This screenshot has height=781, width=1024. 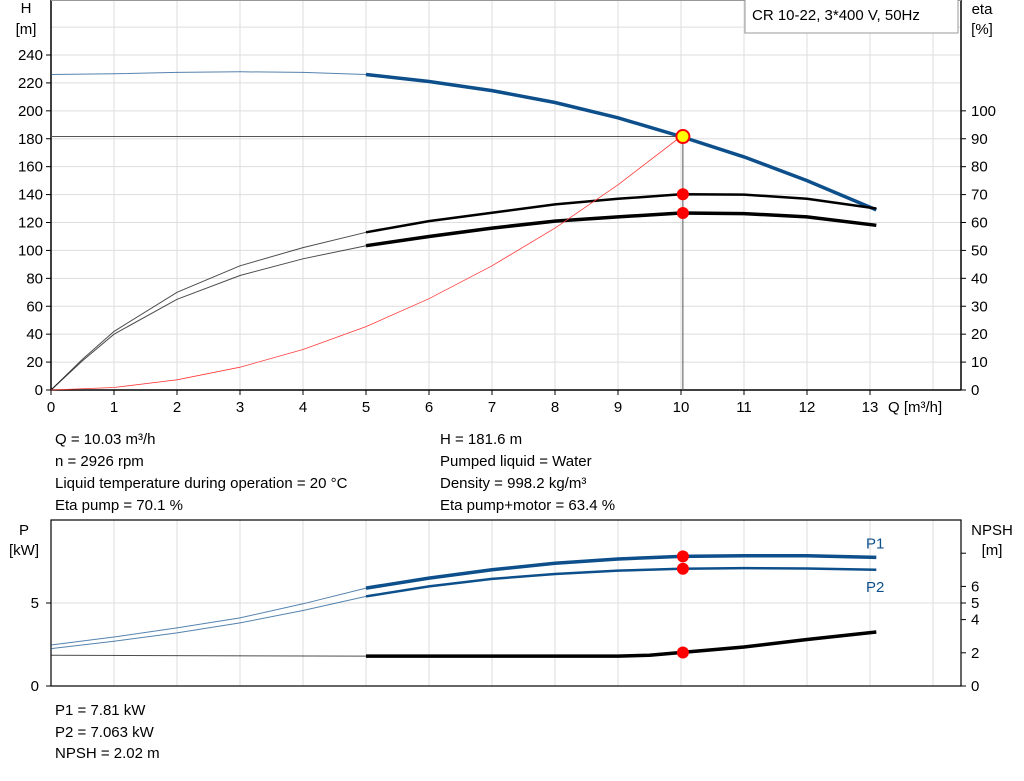 What do you see at coordinates (303, 407) in the screenshot?
I see `x-tick-label: 4` at bounding box center [303, 407].